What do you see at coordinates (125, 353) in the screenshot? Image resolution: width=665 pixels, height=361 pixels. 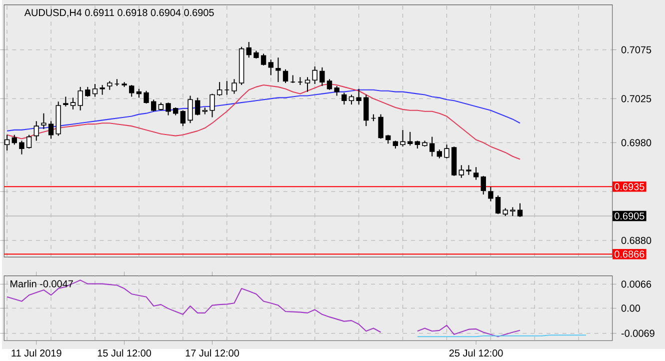 I see `x-tick-label: 15 Jul 12:00` at bounding box center [125, 353].